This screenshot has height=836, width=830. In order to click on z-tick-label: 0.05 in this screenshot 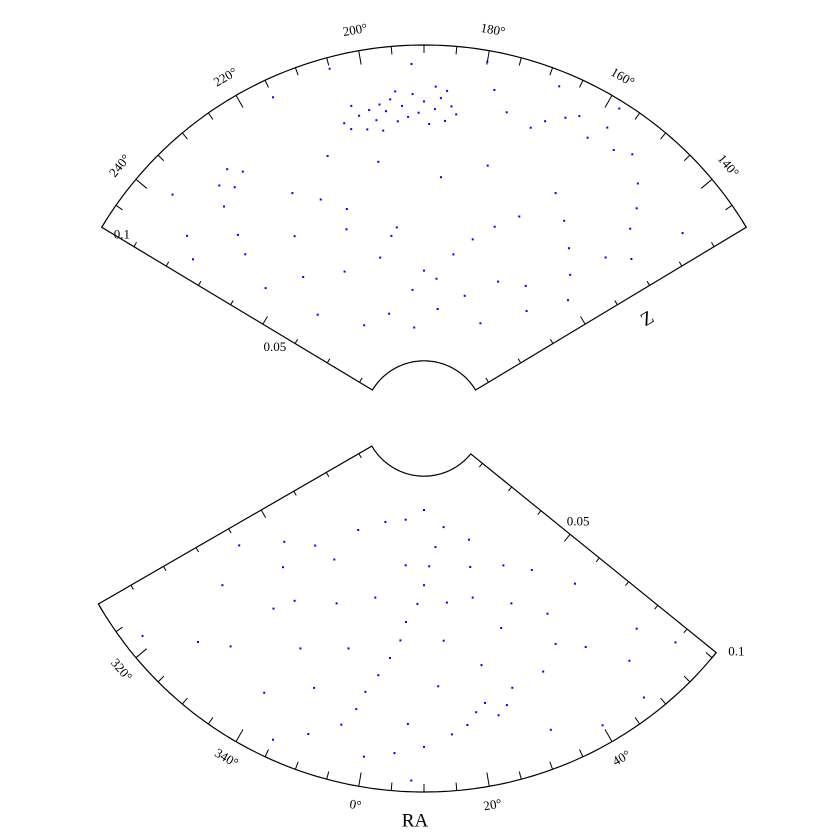, I will do `click(578, 520)`.